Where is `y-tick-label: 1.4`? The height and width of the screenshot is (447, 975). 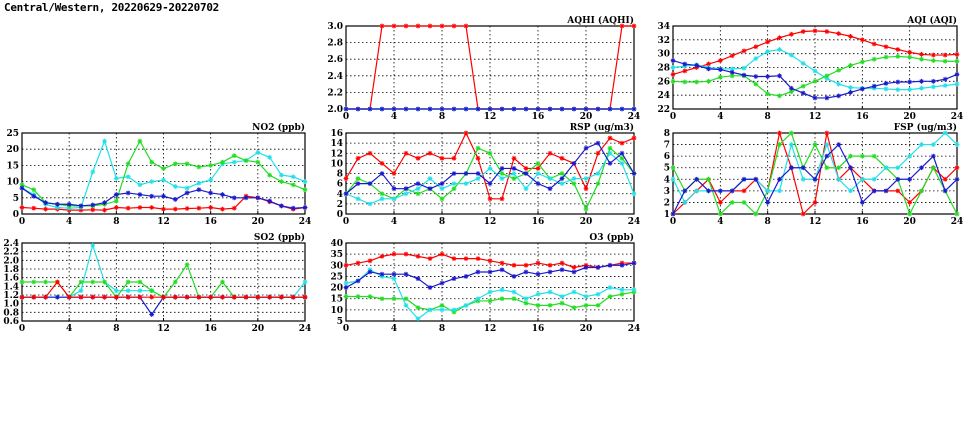
y-tick-label: 1.4 is located at coordinates (11, 287).